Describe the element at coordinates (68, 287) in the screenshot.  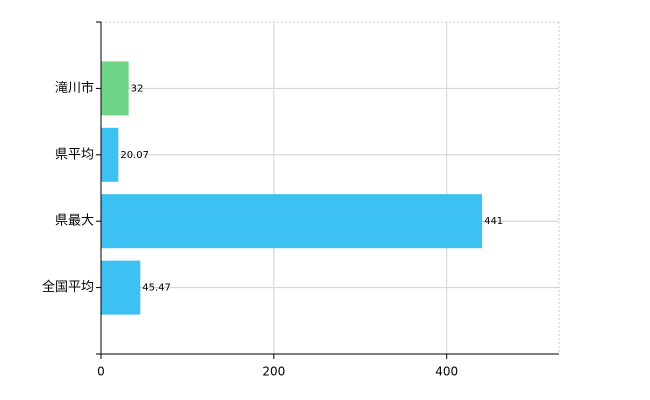
I see `y-tick-label: 全国平均` at that location.